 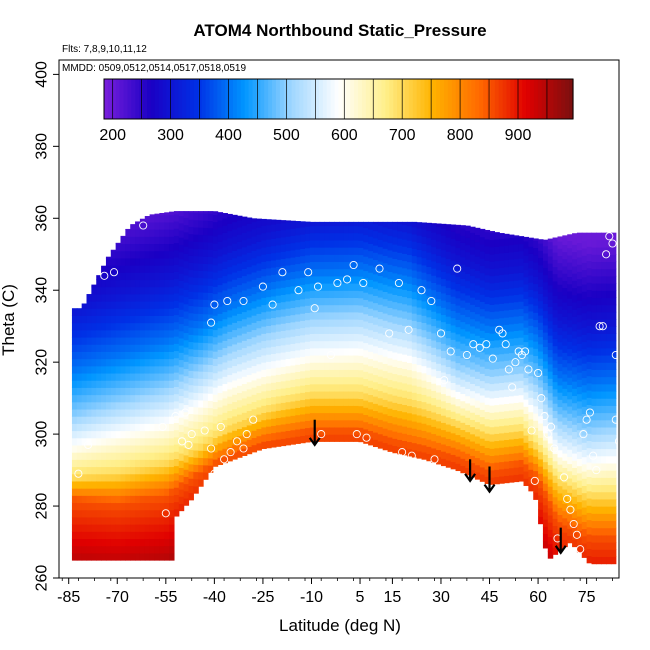 What do you see at coordinates (104, 49) in the screenshot?
I see `flights-label: Flts: 7,8,9,10,11,12` at bounding box center [104, 49].